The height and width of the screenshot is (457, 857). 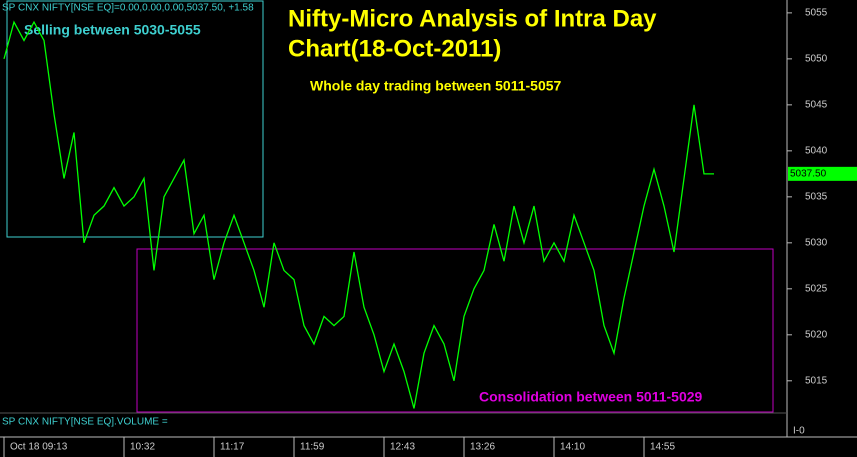 What do you see at coordinates (816, 334) in the screenshot?
I see `y-tick-label: 5020` at bounding box center [816, 334].